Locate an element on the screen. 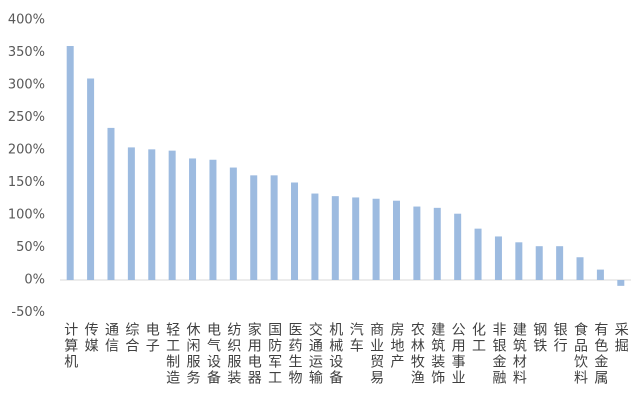  x-tick-label: 通信 is located at coordinates (111, 338).